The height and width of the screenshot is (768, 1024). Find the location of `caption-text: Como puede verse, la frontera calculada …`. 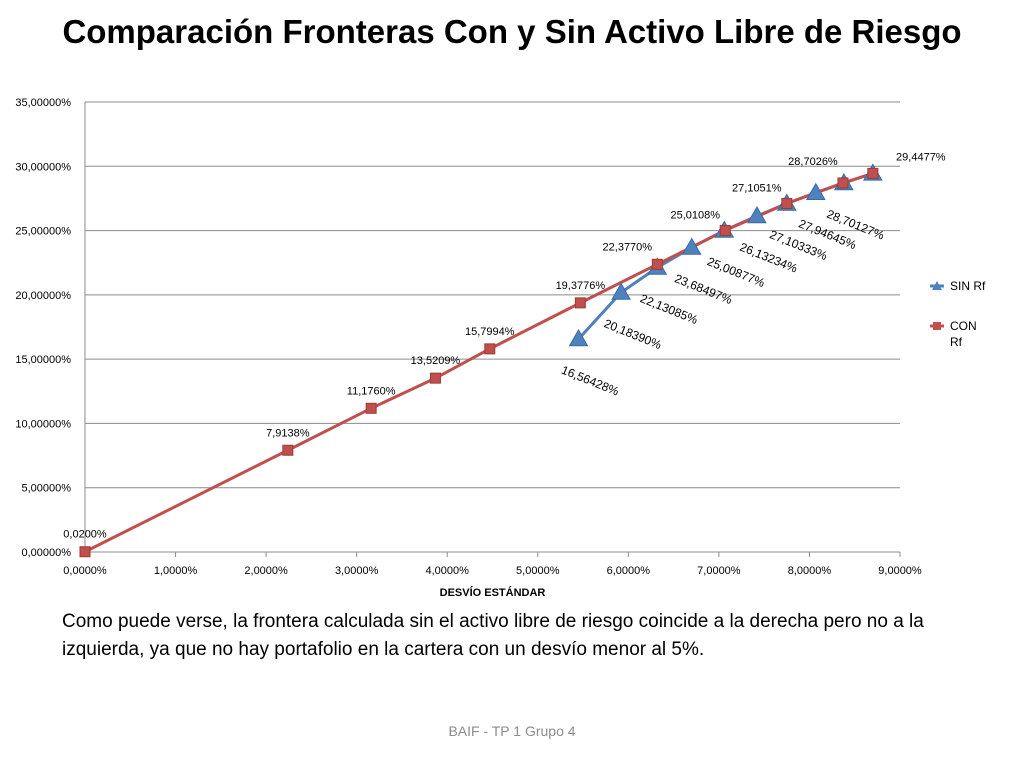

caption-text: Como puede verse, la frontera calculada … is located at coordinates (493, 635).